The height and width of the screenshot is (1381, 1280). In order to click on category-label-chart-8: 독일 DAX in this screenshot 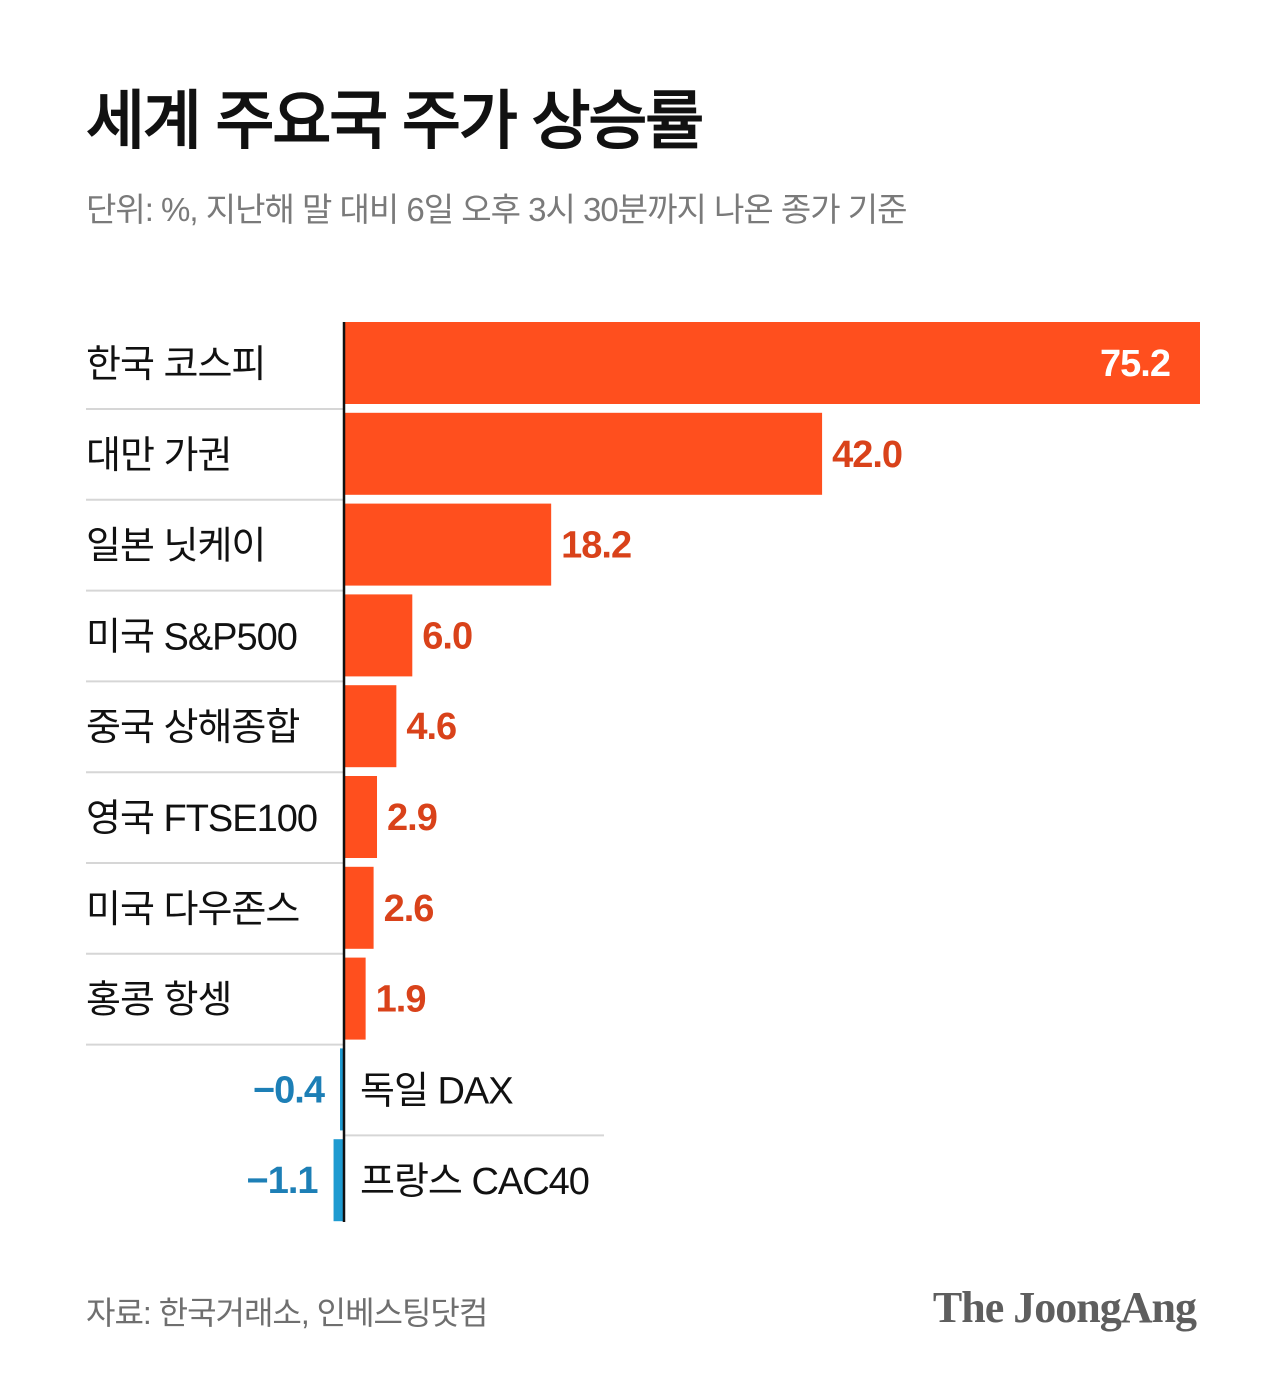, I will do `click(436, 1091)`.